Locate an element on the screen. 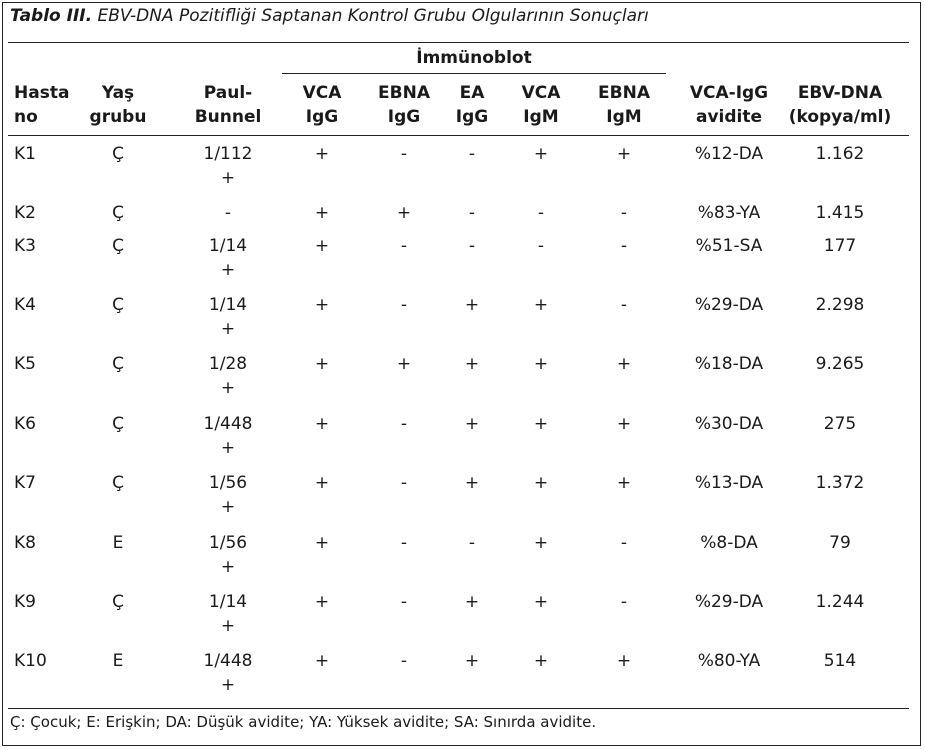 Image resolution: width=925 pixels, height=750 pixels. table-cell: K6 is located at coordinates (25, 424).